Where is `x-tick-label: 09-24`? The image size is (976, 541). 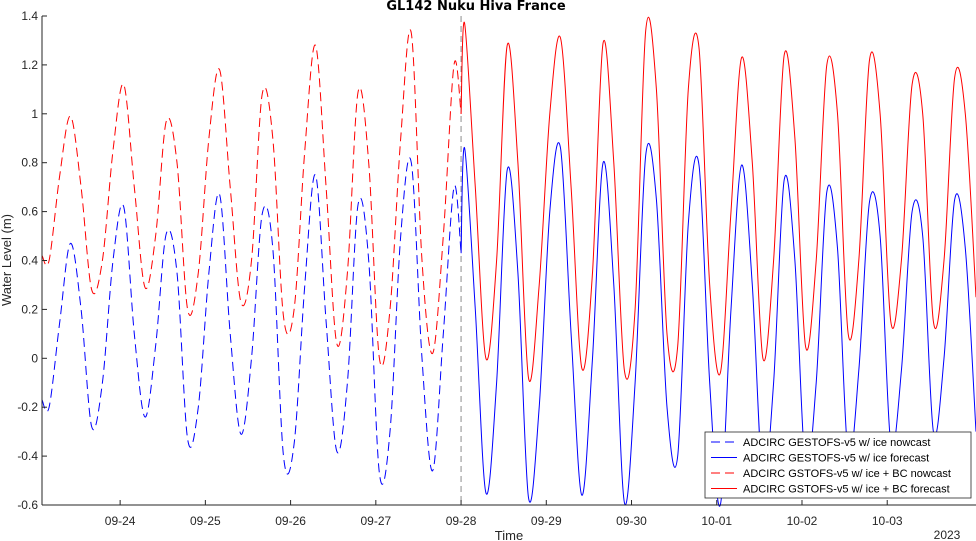 x-tick-label: 09-24 is located at coordinates (120, 521).